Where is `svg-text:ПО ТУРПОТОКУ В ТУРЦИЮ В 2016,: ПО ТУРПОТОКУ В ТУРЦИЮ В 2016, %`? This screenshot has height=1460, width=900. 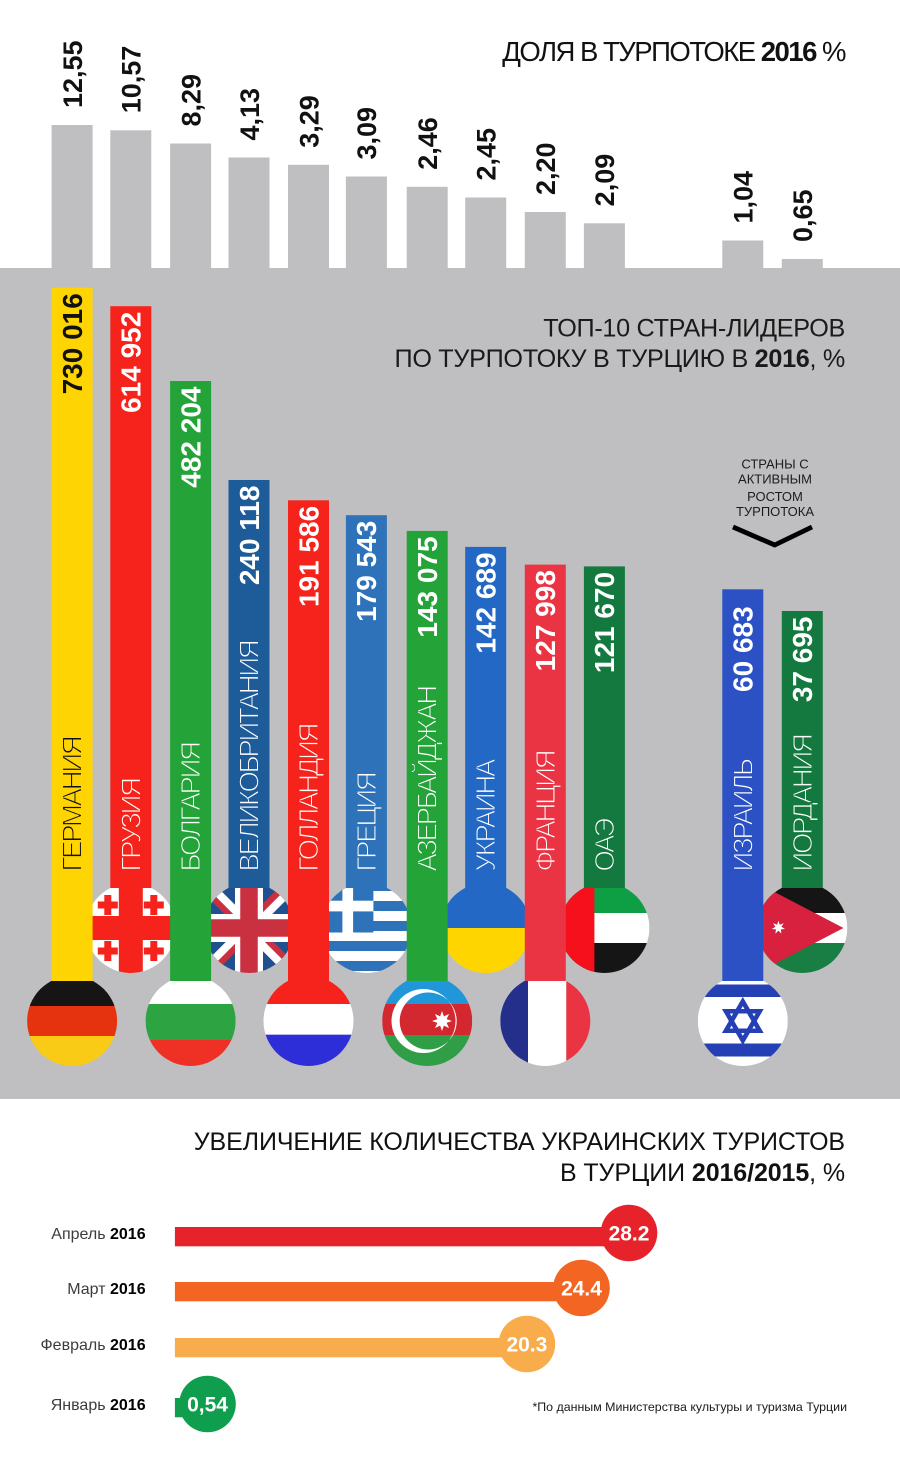 svg-text:ПО ТУРПОТОКУ В ТУРЦИЮ В 2016,: ПО ТУРПОТОКУ В ТУРЦИЮ В 2016, % is located at coordinates (620, 359).